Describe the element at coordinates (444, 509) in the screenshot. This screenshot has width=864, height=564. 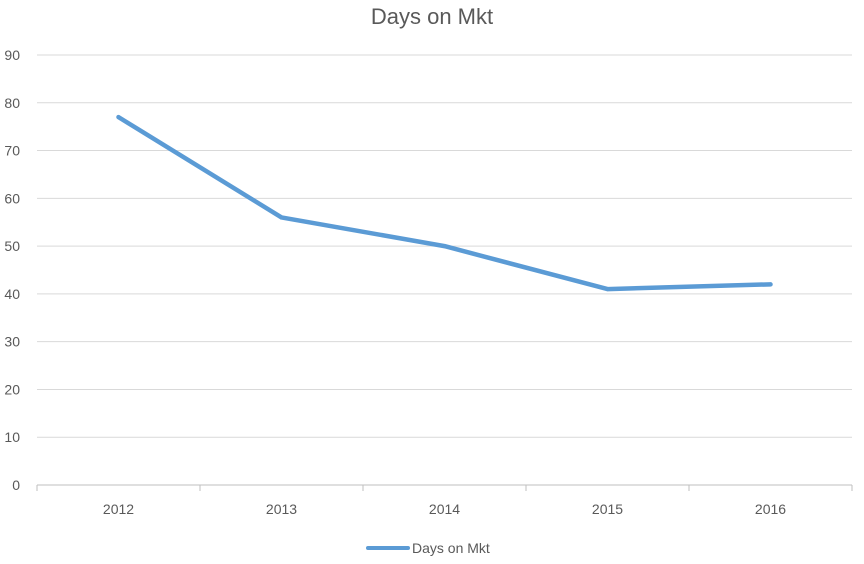
I see `x-tick-label: 2014` at that location.